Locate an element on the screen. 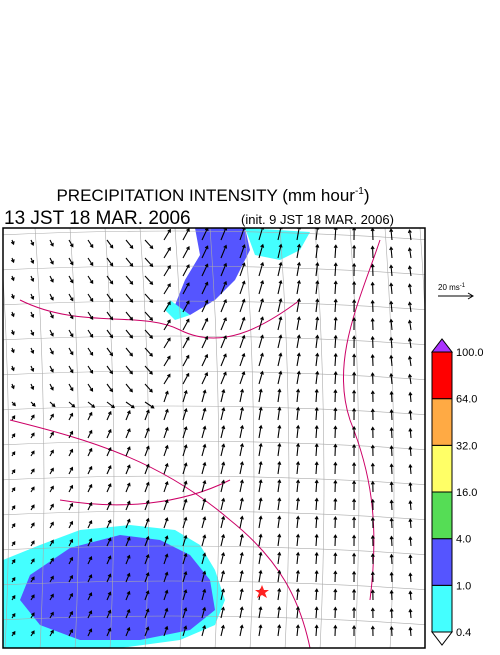 The height and width of the screenshot is (655, 500). colorbar-box is located at coordinates (442, 422).